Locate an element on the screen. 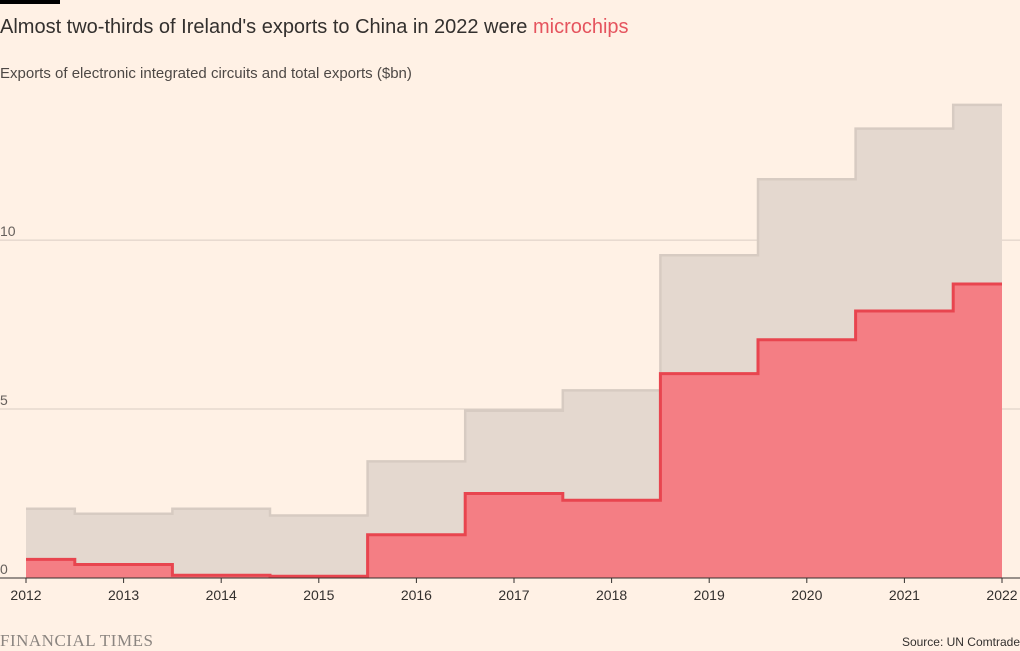 Image resolution: width=1020 pixels, height=651 pixels. x-tick-label: 2014 is located at coordinates (221, 595).